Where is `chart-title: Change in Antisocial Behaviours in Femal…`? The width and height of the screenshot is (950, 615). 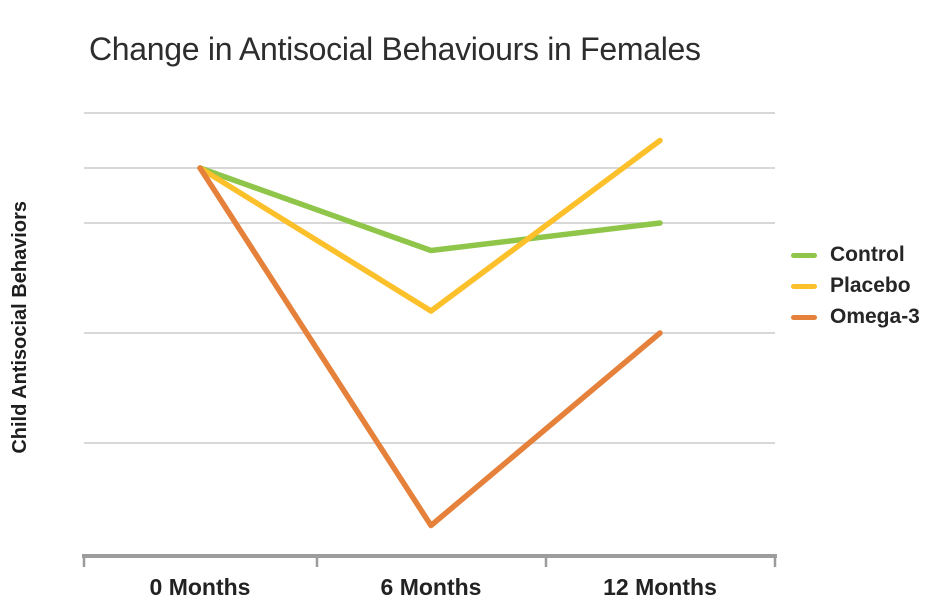 chart-title: Change in Antisocial Behaviours in Femal… is located at coordinates (395, 49).